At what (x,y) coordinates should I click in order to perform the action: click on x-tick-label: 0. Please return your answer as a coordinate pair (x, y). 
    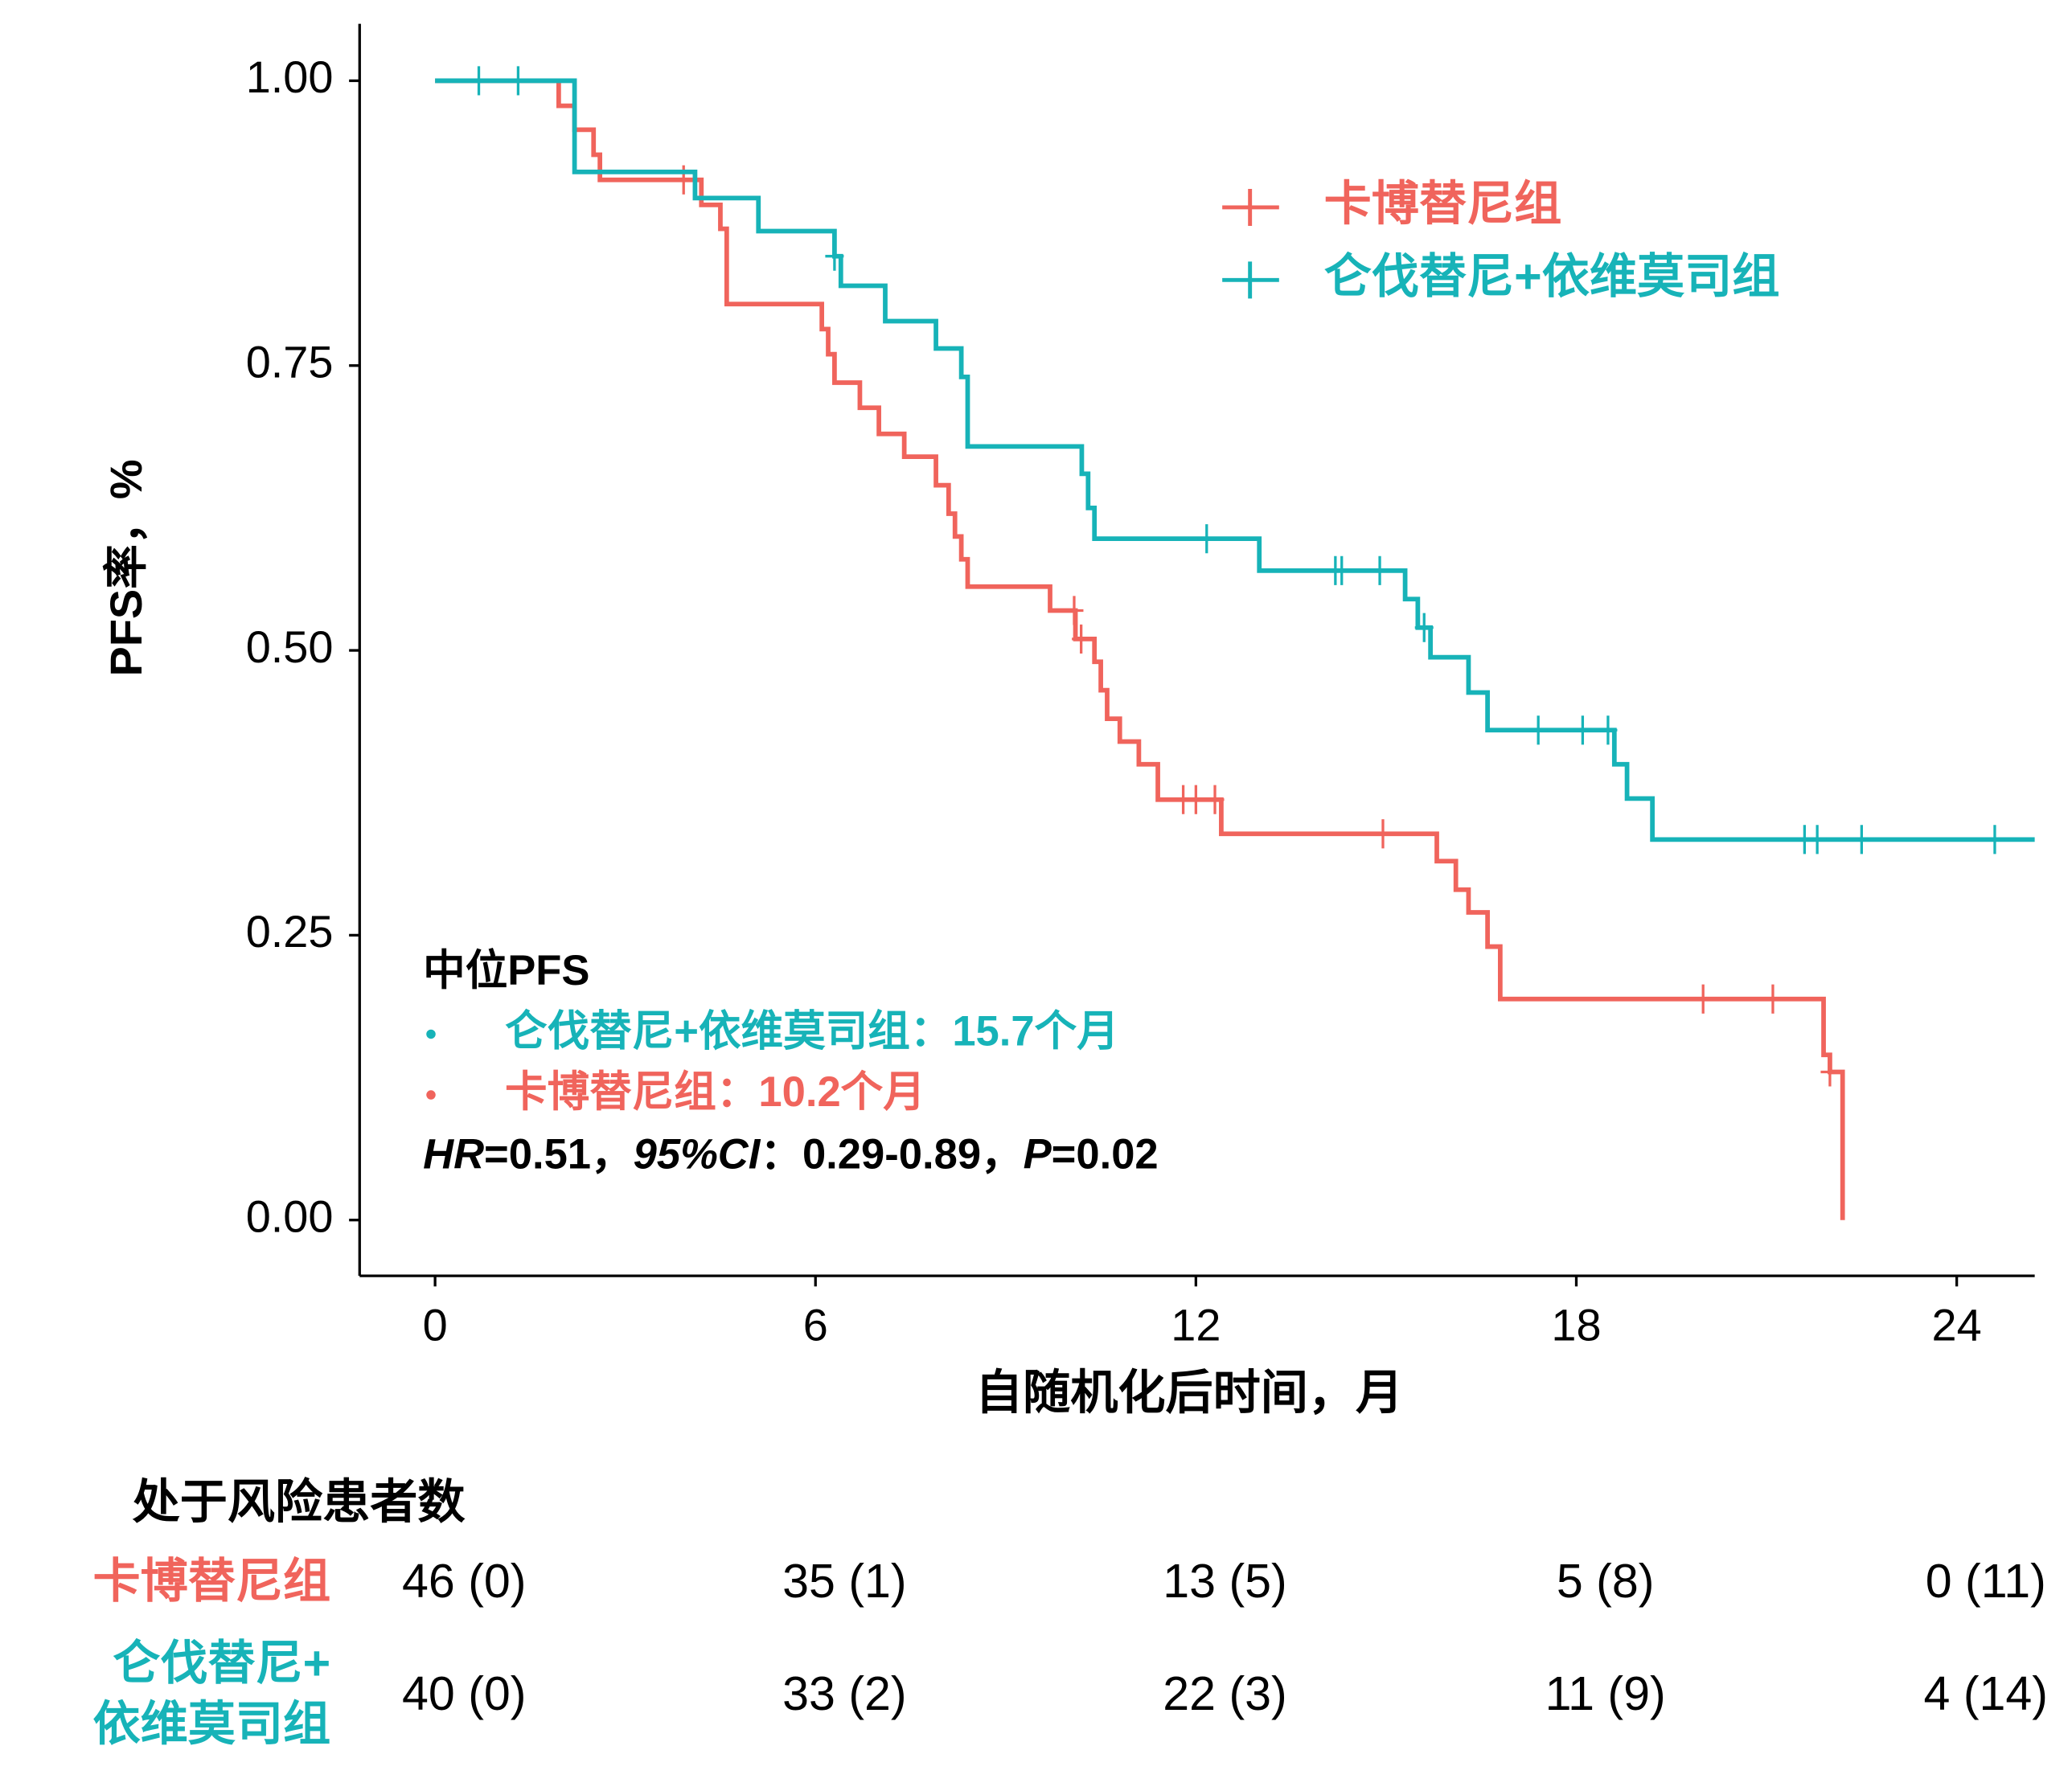
    Looking at the image, I should click on (435, 1325).